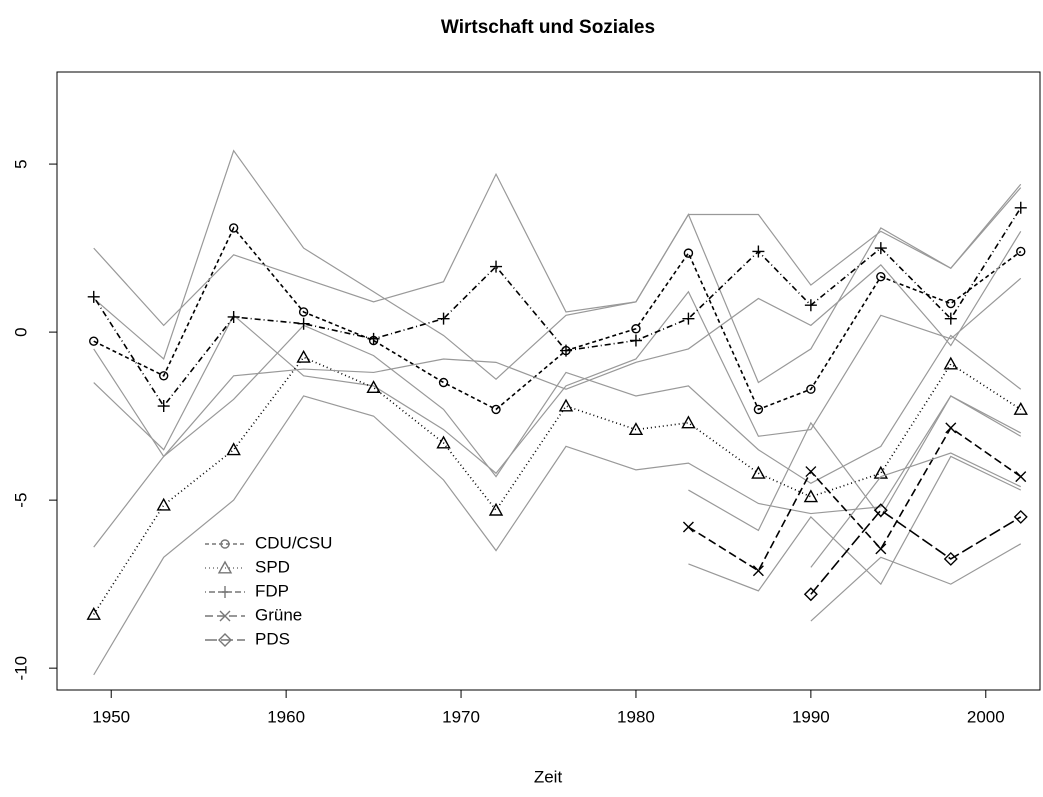  Describe the element at coordinates (111, 716) in the screenshot. I see `x-tick-label: 1950` at that location.